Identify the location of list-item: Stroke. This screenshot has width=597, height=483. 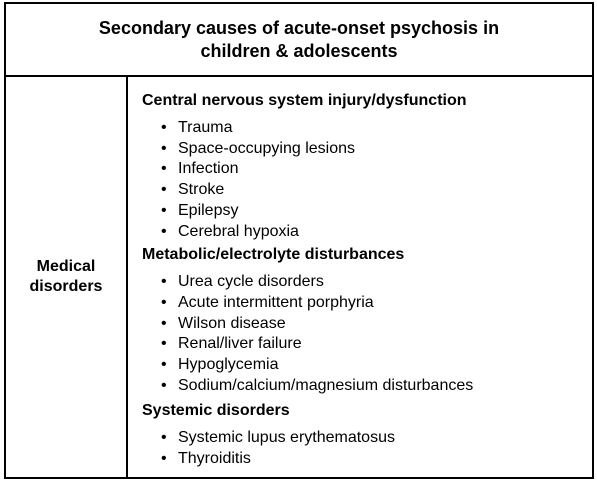
(359, 190).